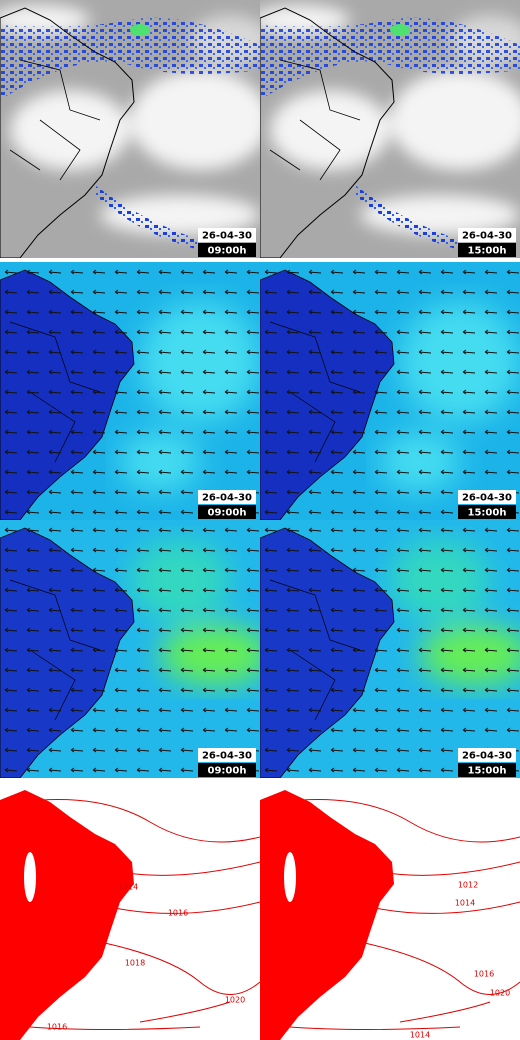 The width and height of the screenshot is (520, 1040). What do you see at coordinates (468, 885) in the screenshot?
I see `contour-label: 1012` at bounding box center [468, 885].